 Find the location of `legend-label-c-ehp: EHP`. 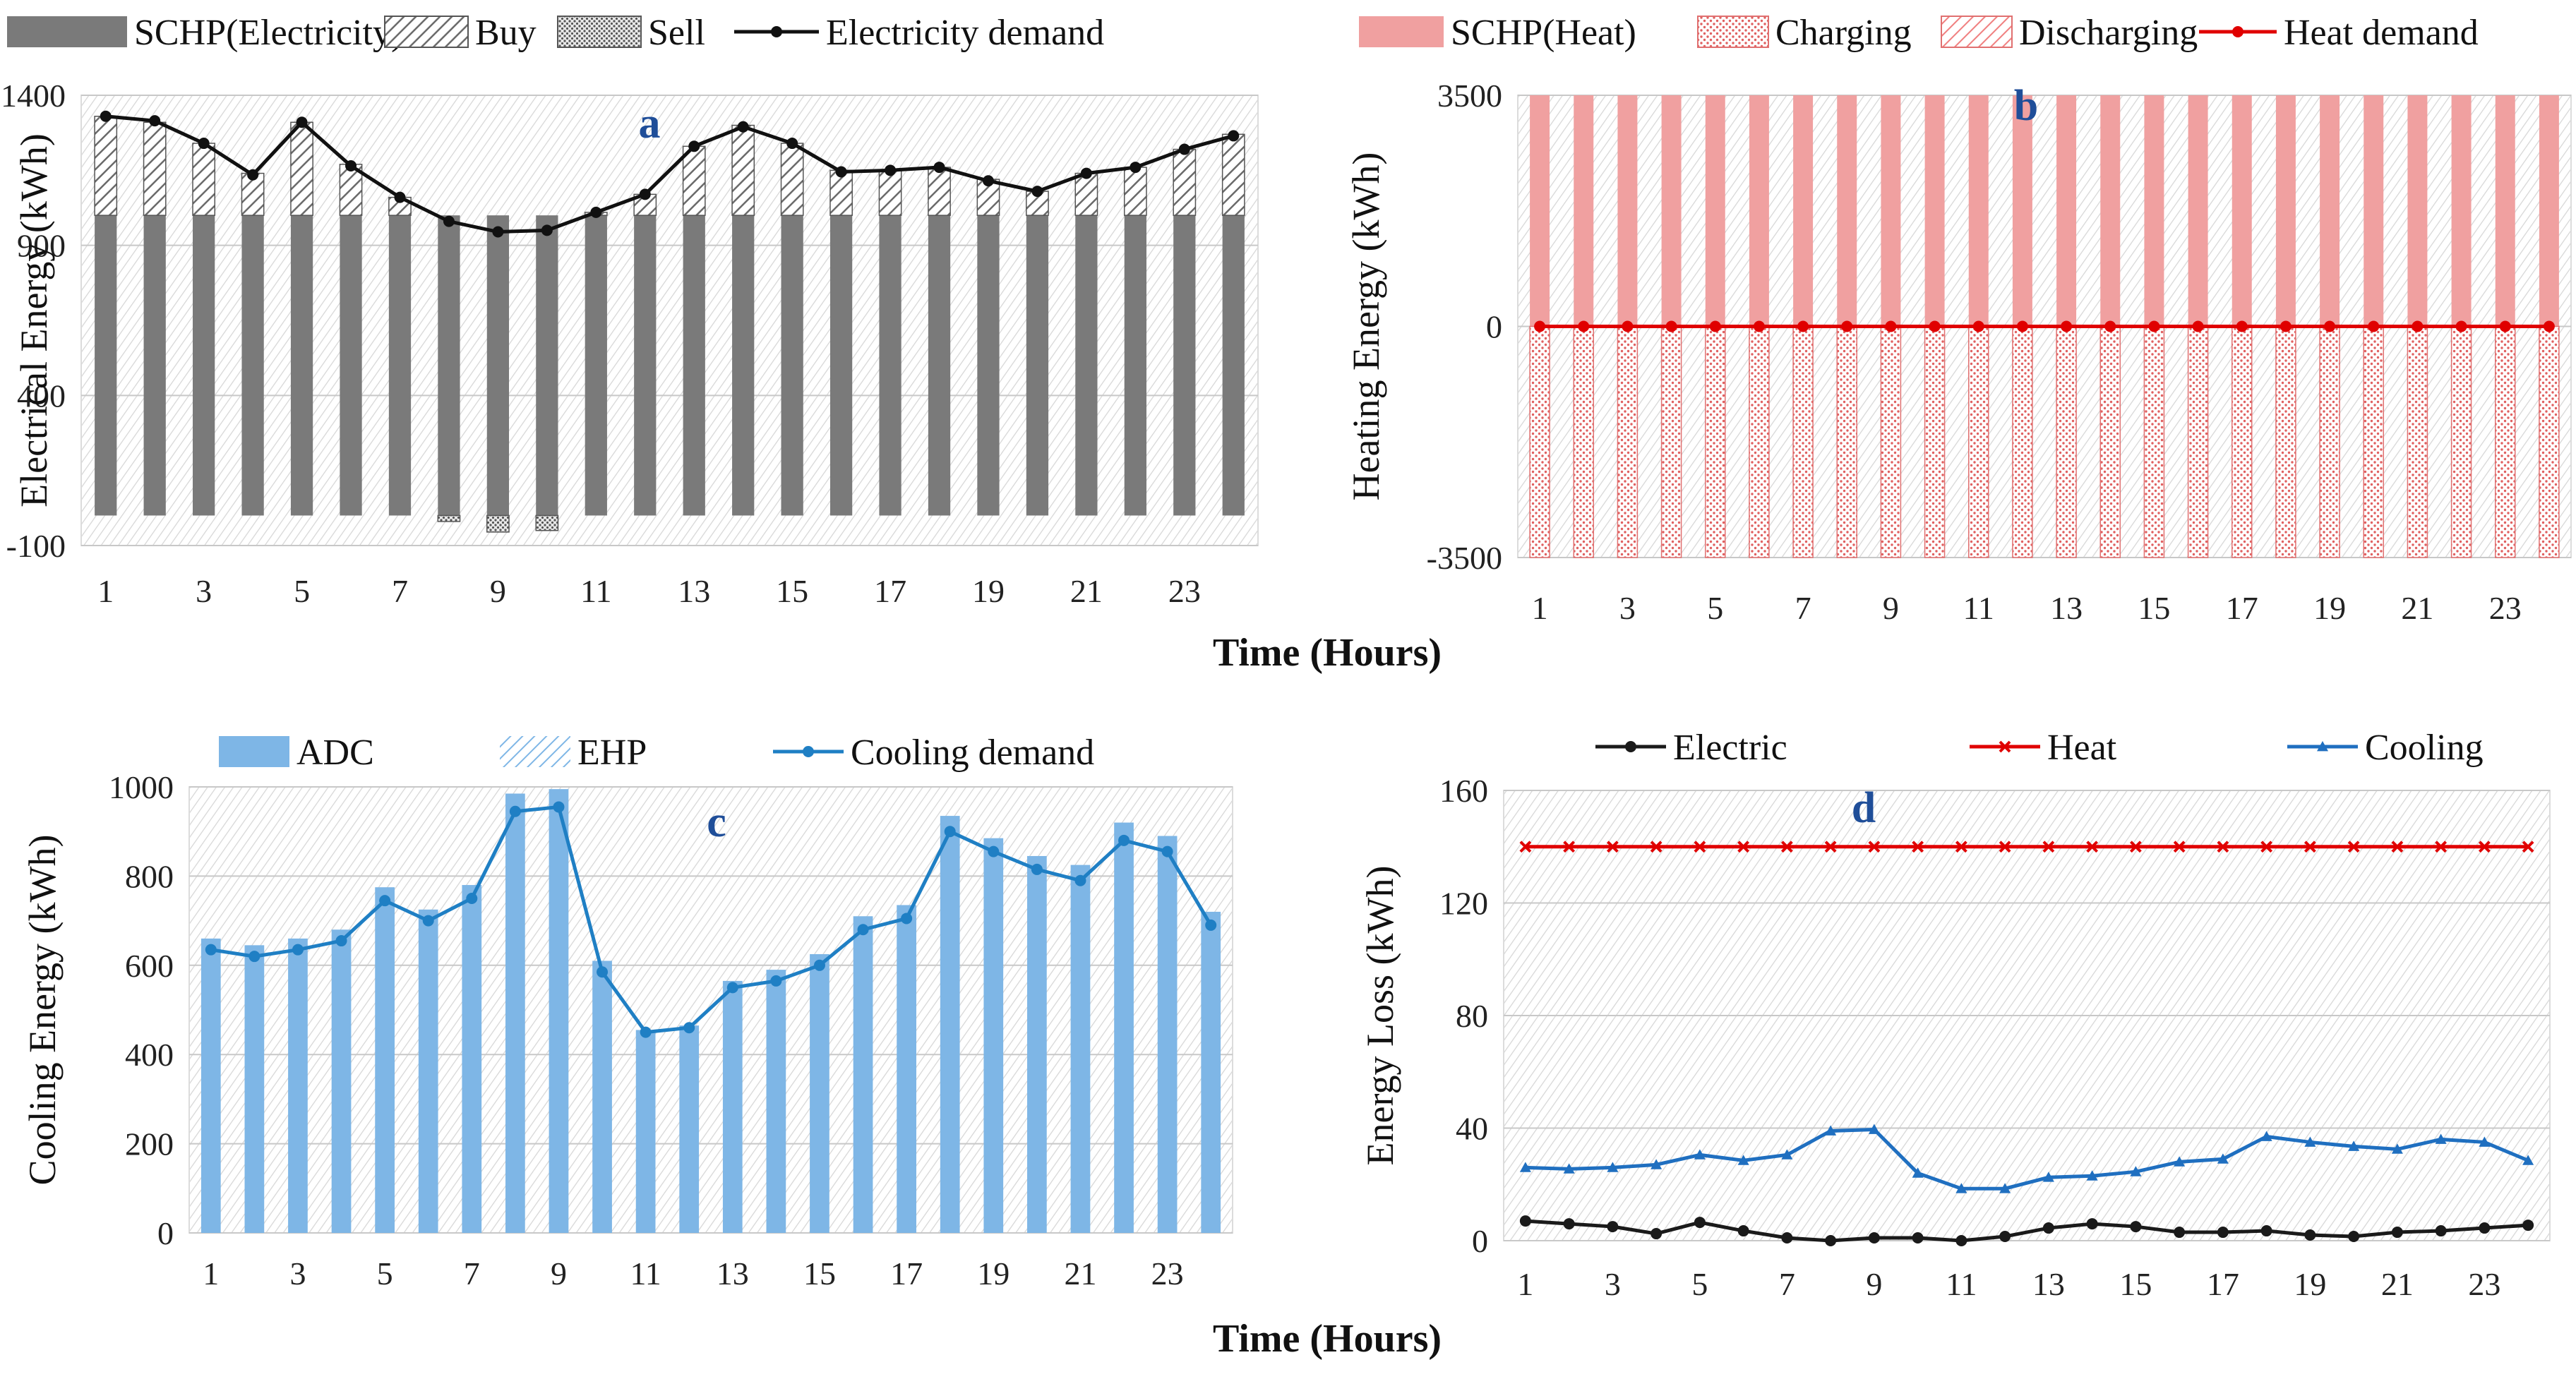

legend-label-c-ehp: EHP is located at coordinates (612, 753).